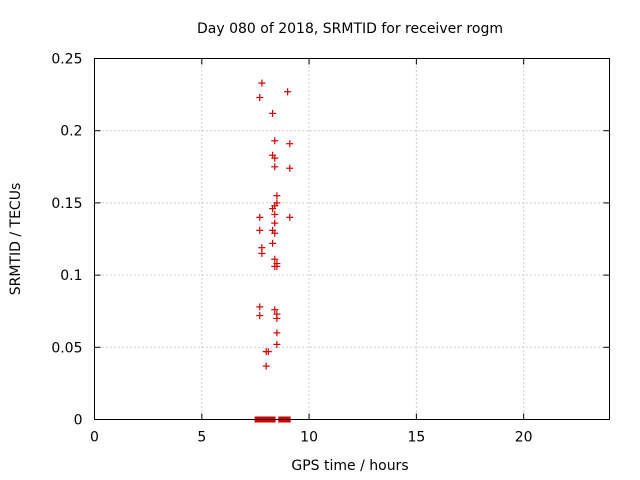  I want to click on x-tick-label: 5, so click(201, 438).